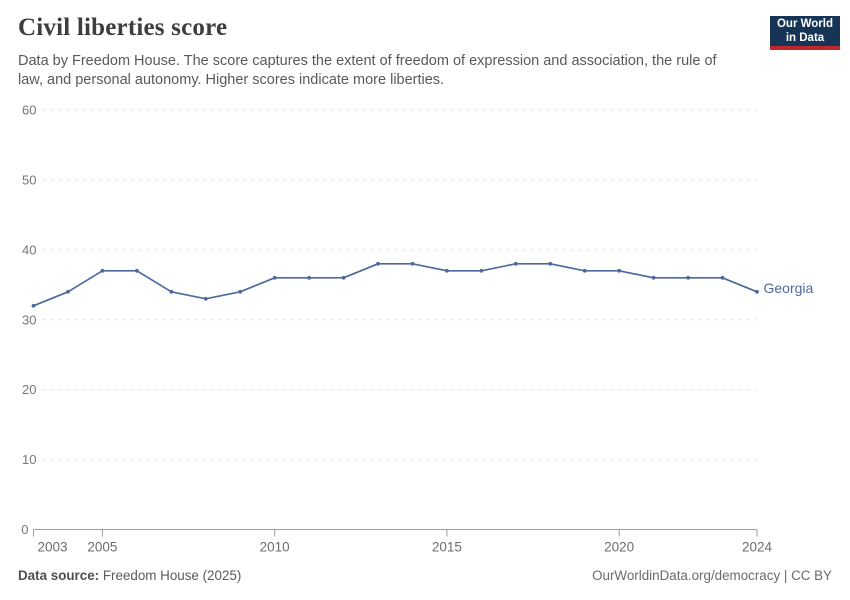  I want to click on data-source-label: Data source:, so click(59, 575).